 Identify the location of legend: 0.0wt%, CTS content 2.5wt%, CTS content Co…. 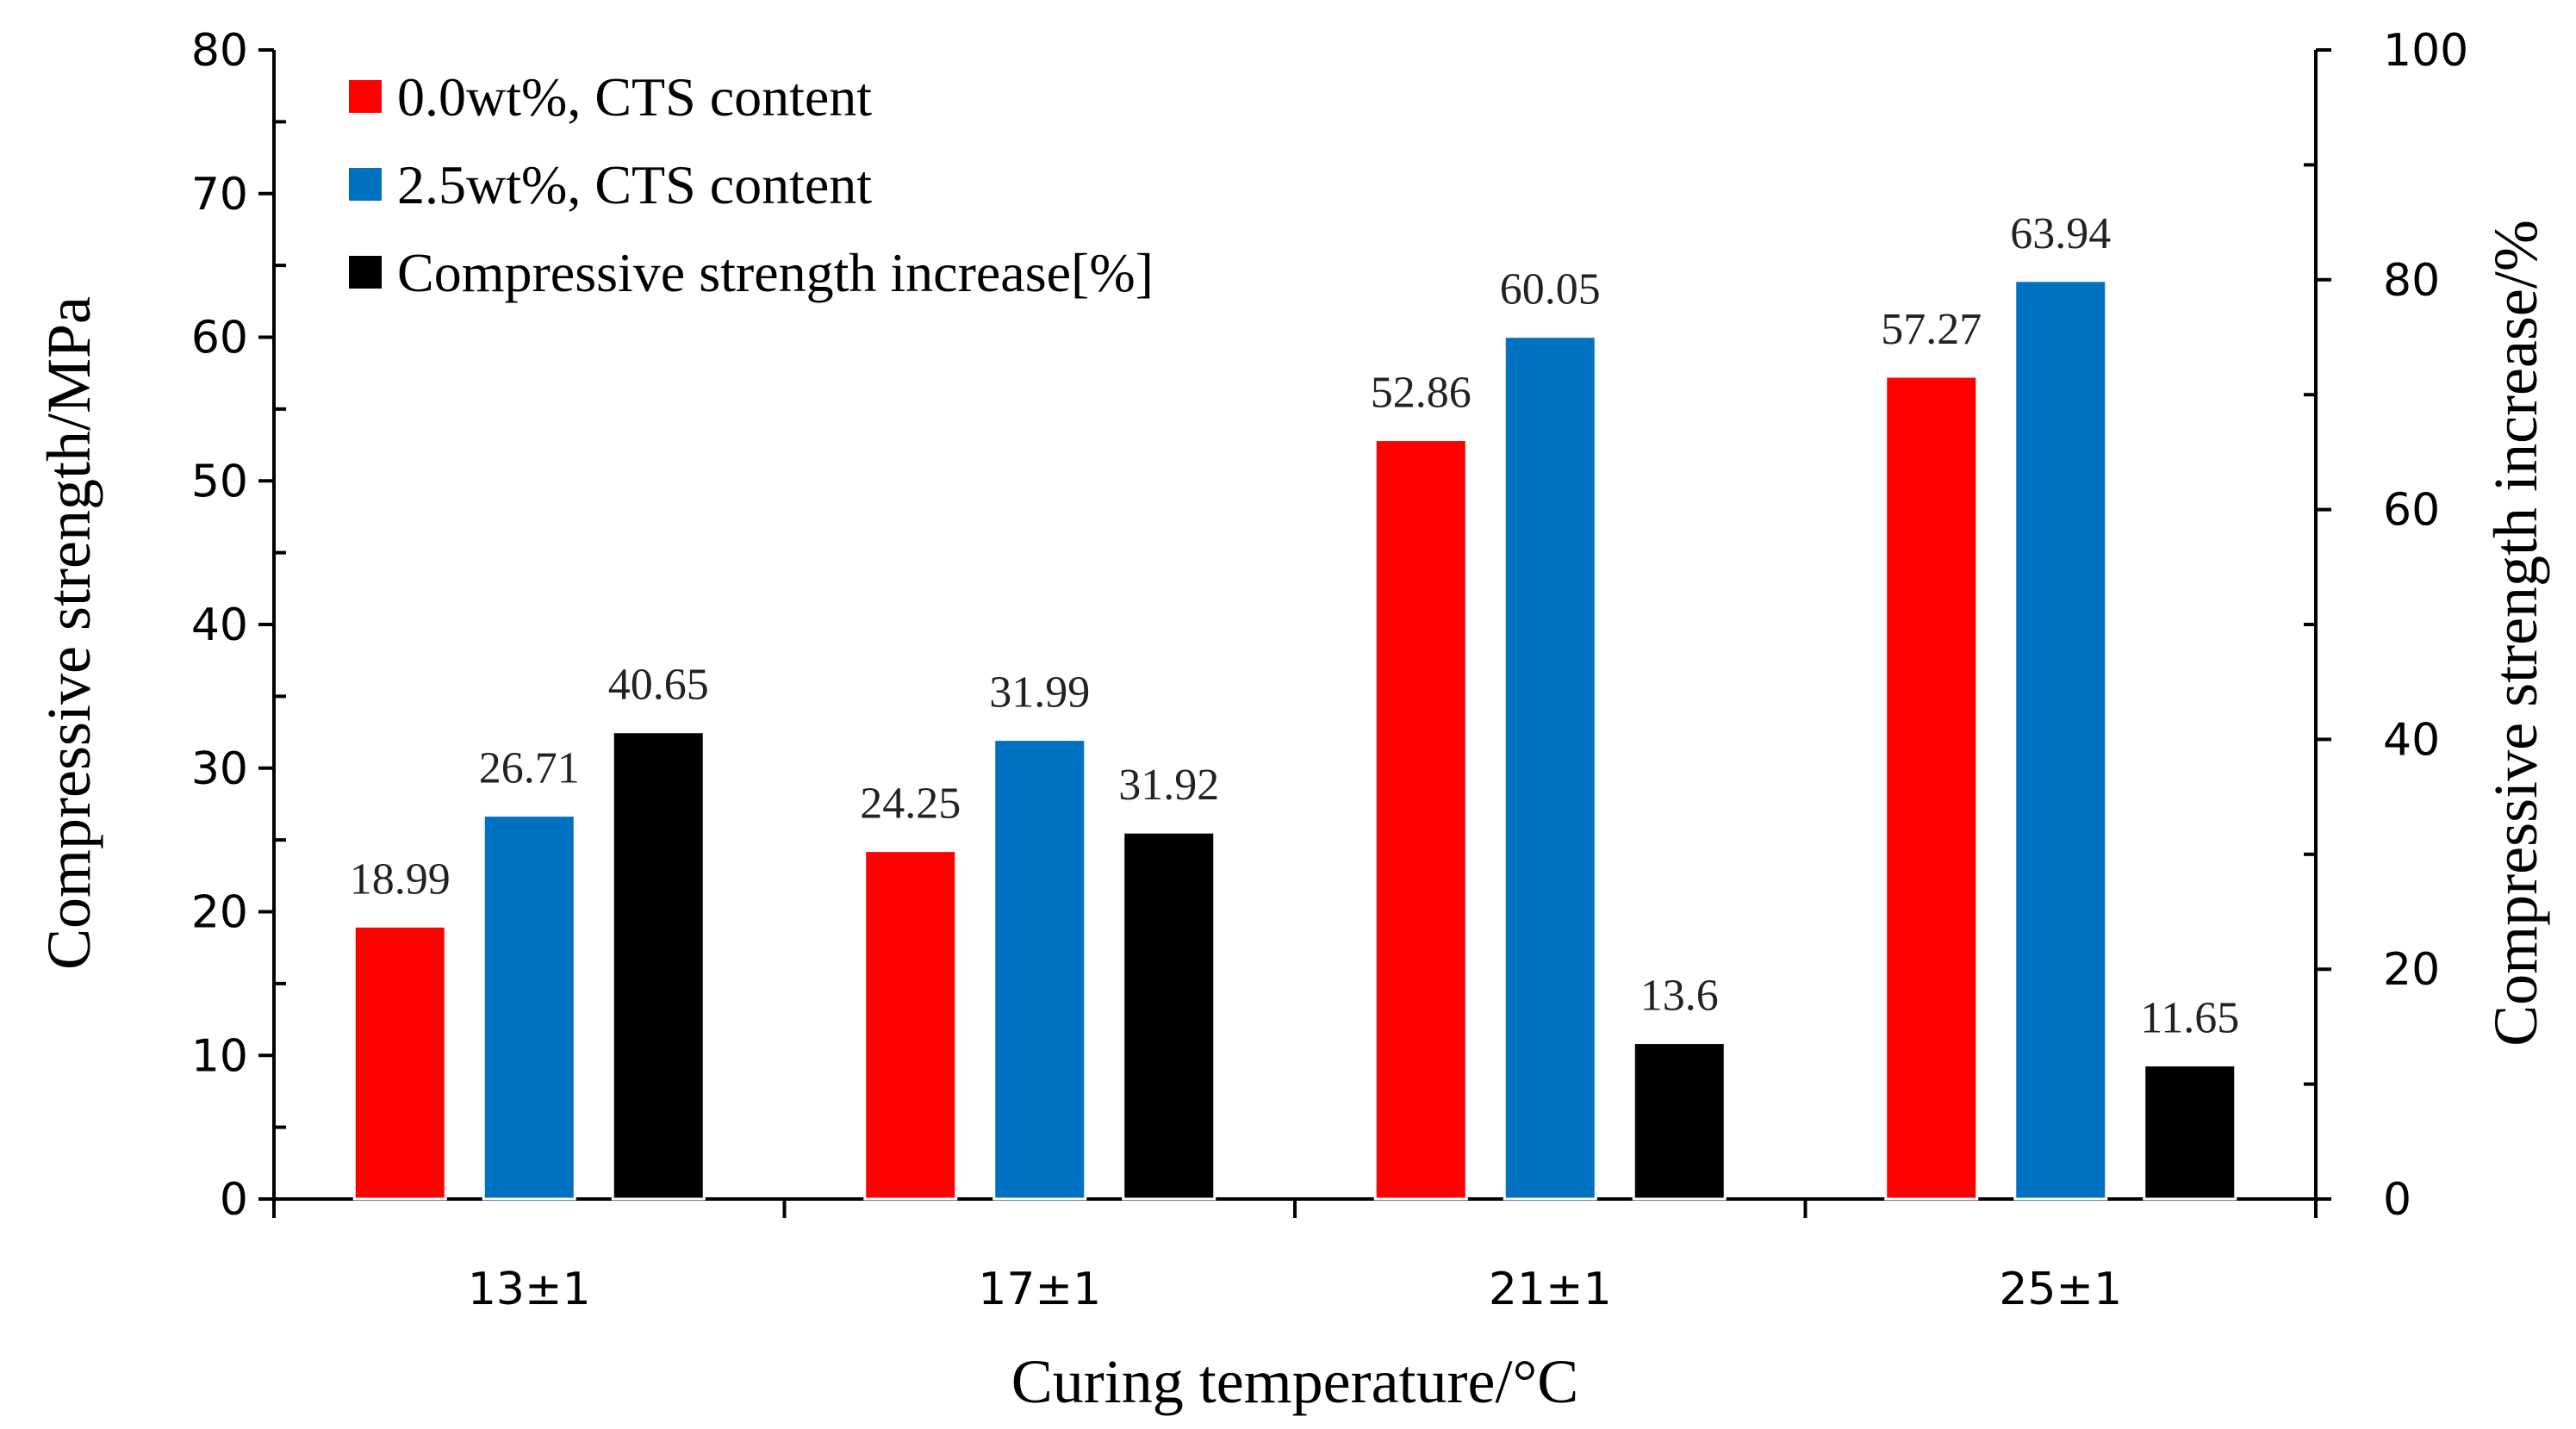
(752, 184).